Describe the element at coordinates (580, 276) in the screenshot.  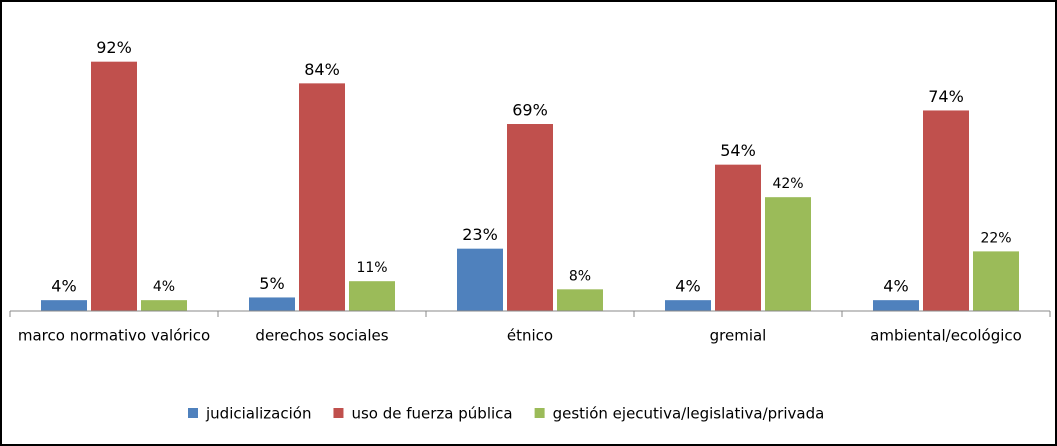
I see `value-label: 8%` at that location.